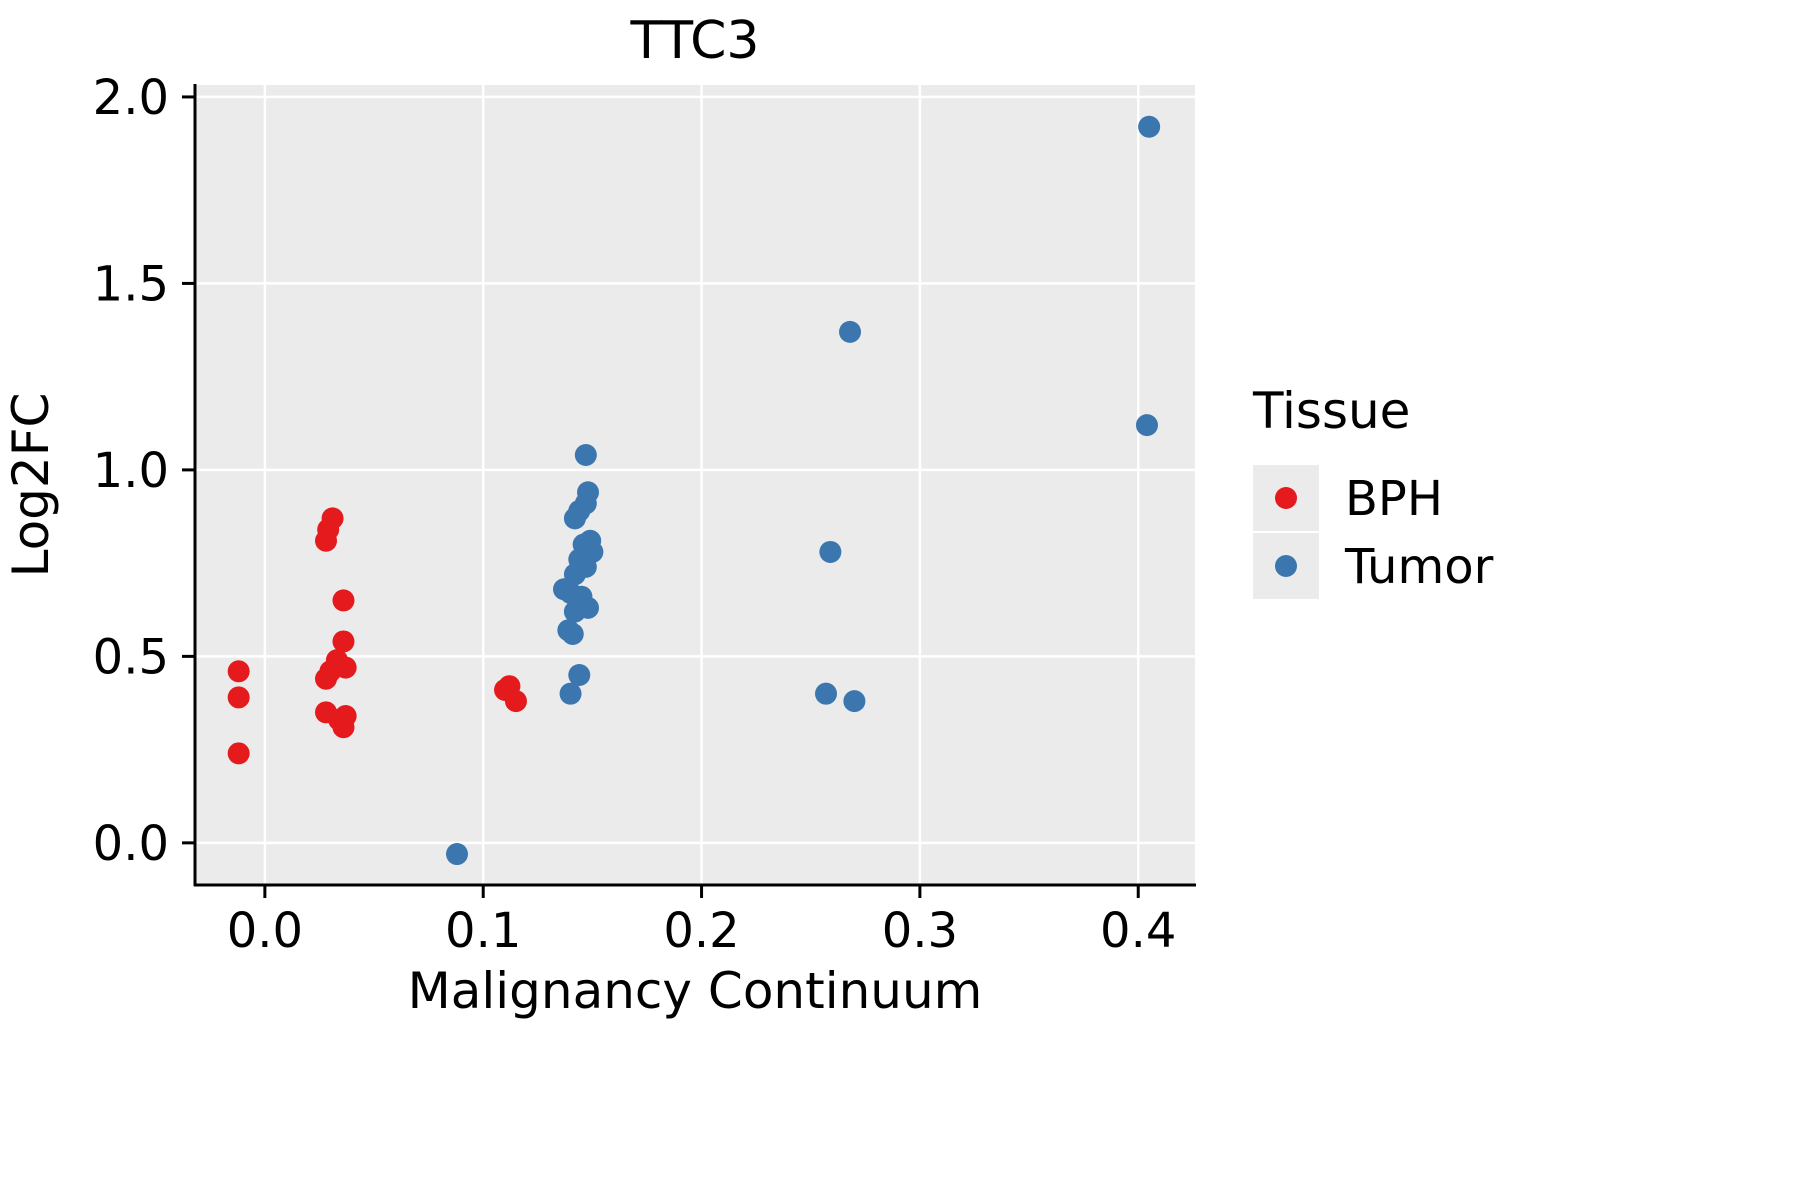  Describe the element at coordinates (1419, 567) in the screenshot. I see `legend-label-tumor: Tumor` at that location.